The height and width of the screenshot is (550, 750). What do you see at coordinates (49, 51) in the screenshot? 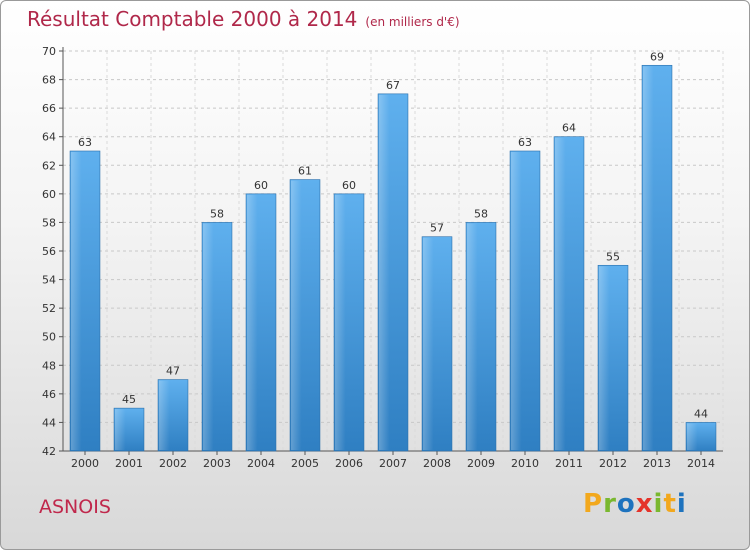
I see `y-tick-label: 70` at bounding box center [49, 51].